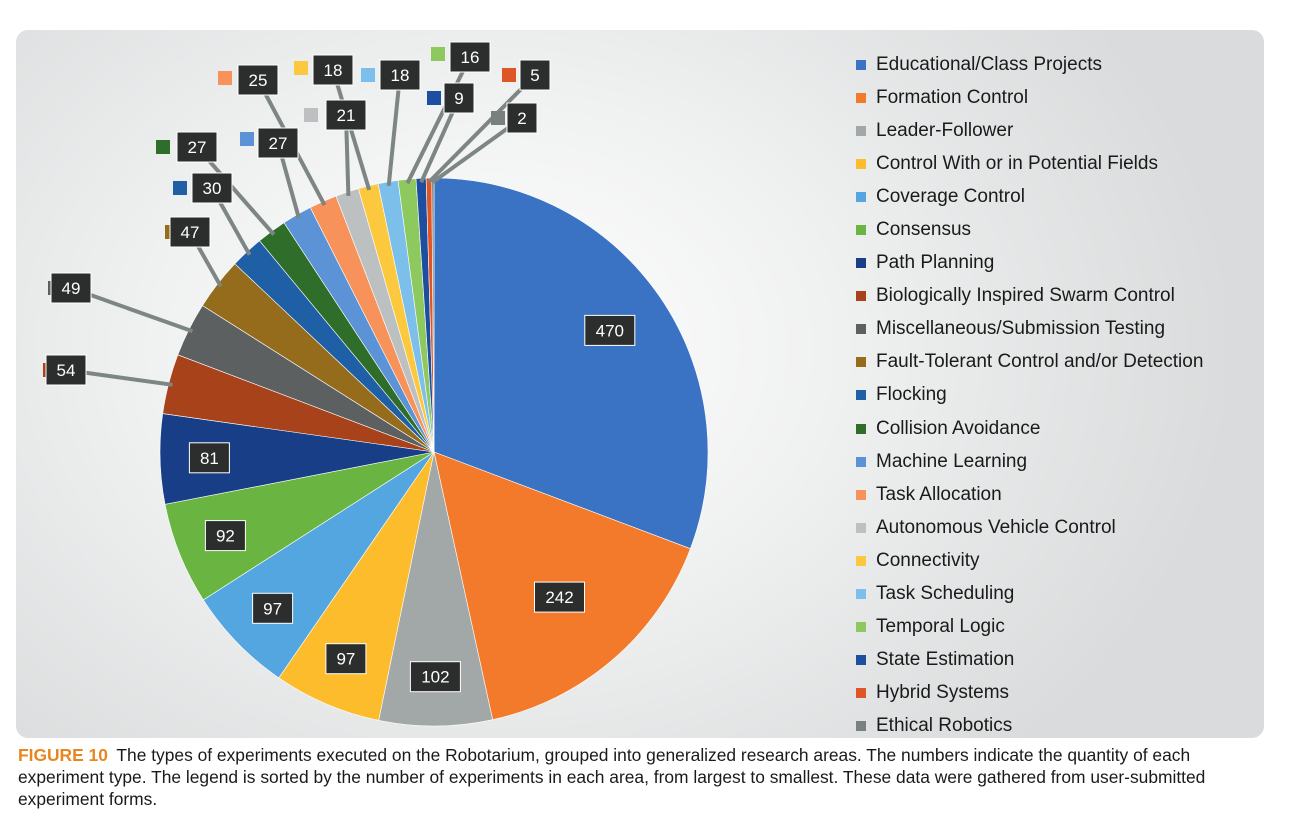  I want to click on value-label-8: 54, so click(66, 370).